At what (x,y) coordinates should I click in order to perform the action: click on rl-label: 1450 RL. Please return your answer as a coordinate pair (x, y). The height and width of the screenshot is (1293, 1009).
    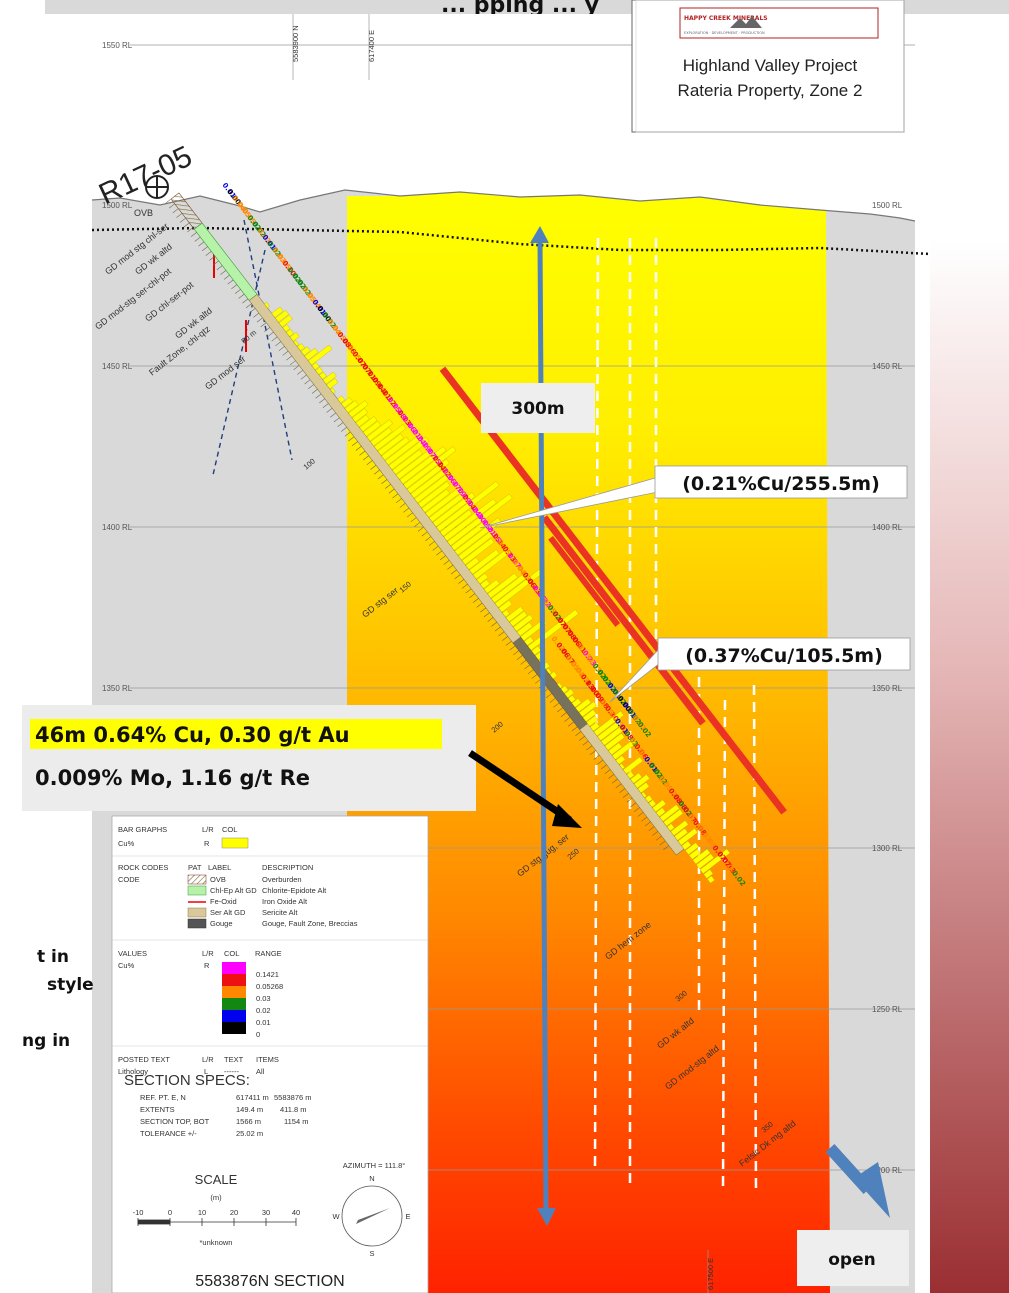
    Looking at the image, I should click on (887, 366).